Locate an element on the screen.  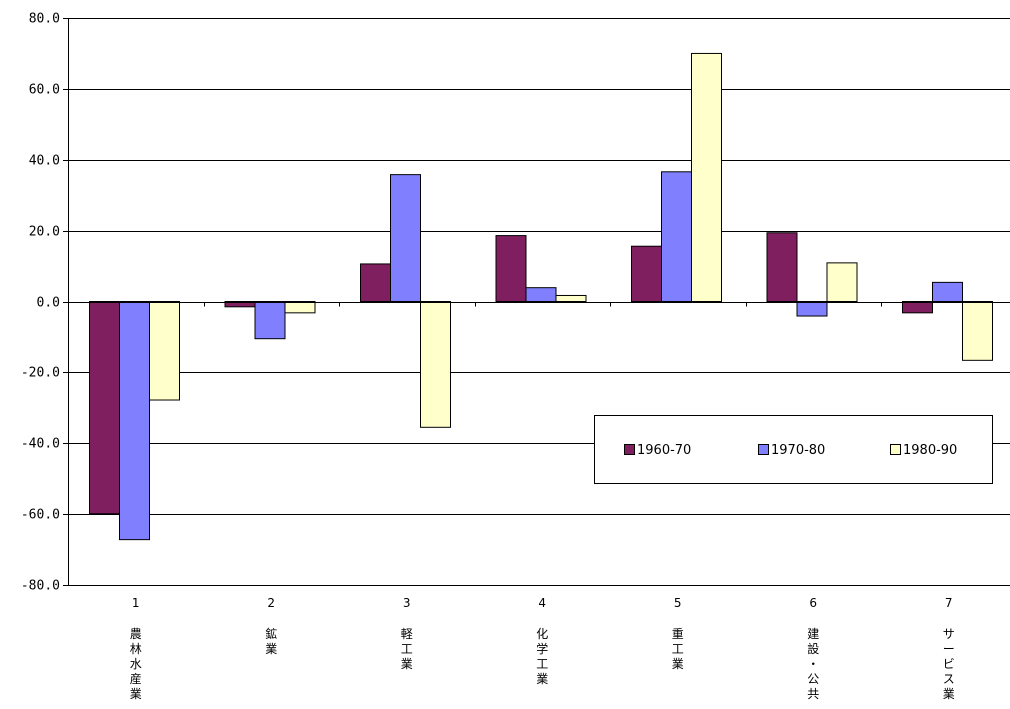
y-tick-label: -60.0 is located at coordinates (40, 515).